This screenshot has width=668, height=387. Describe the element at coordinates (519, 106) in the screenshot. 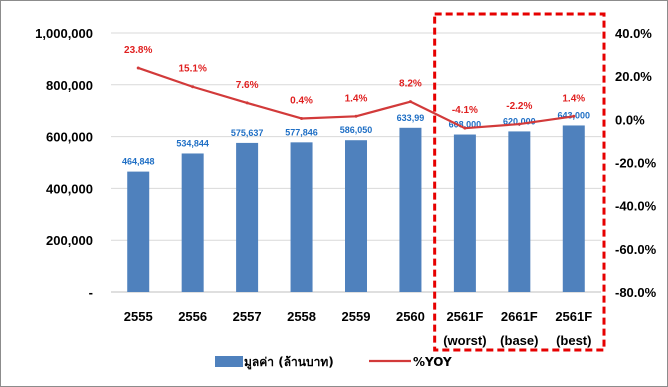

I see `yoy-data-label: -2.2%` at that location.